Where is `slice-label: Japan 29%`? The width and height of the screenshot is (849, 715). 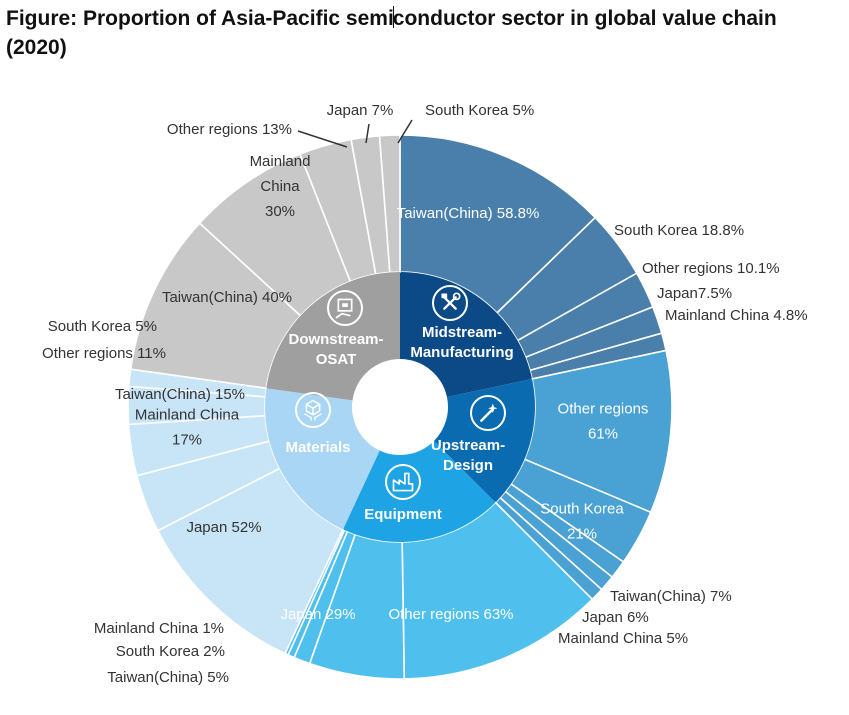
slice-label: Japan 29% is located at coordinates (317, 614).